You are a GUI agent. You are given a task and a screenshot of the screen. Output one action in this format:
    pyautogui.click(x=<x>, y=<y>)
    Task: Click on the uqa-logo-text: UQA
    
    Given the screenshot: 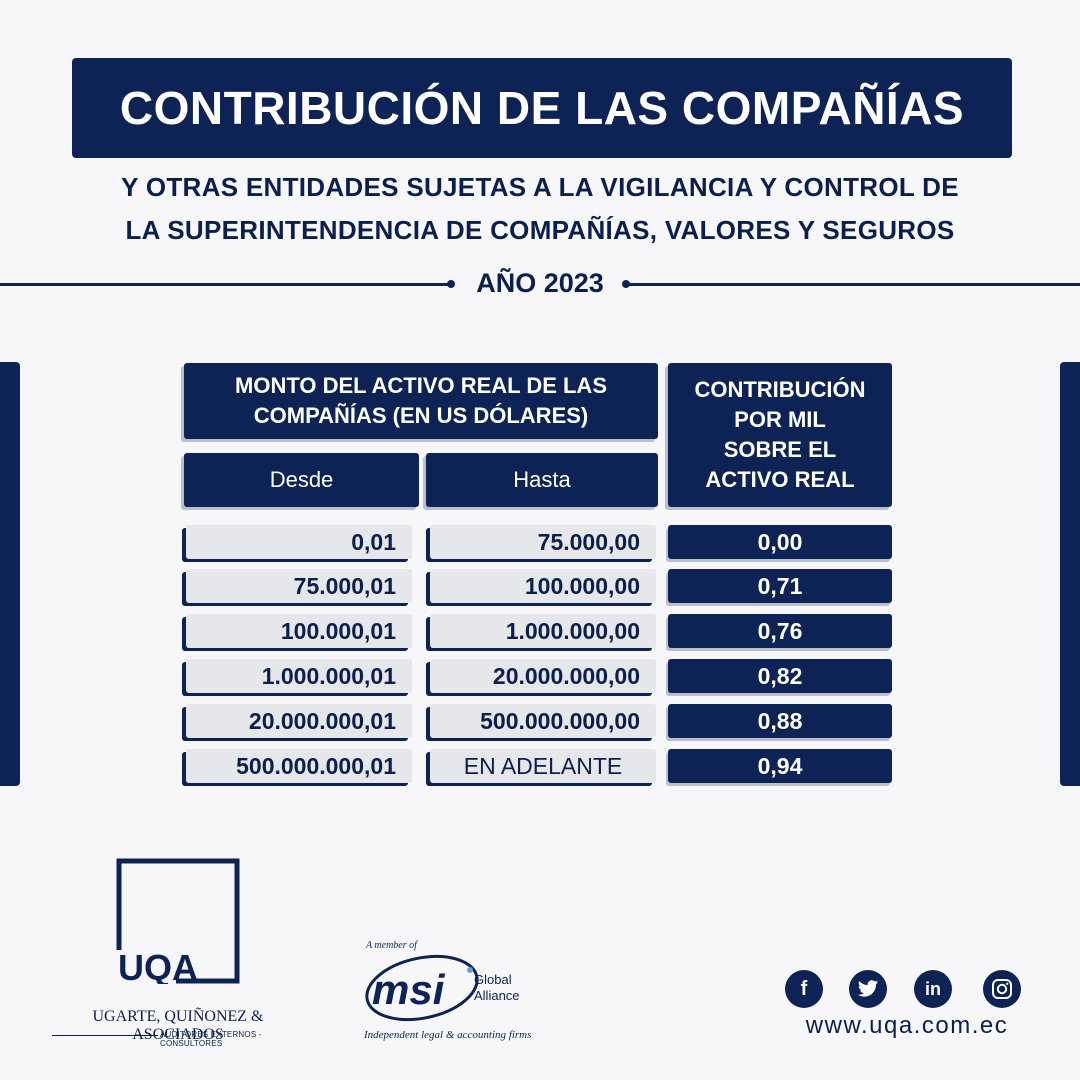 What is the action you would take?
    pyautogui.click(x=158, y=965)
    